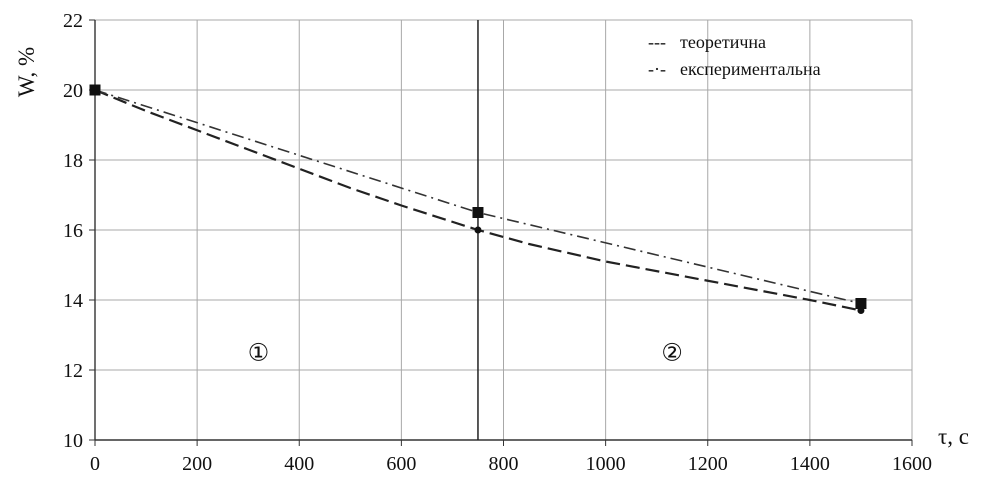 The width and height of the screenshot is (985, 485). I want to click on region-label-1: ①, so click(259, 353).